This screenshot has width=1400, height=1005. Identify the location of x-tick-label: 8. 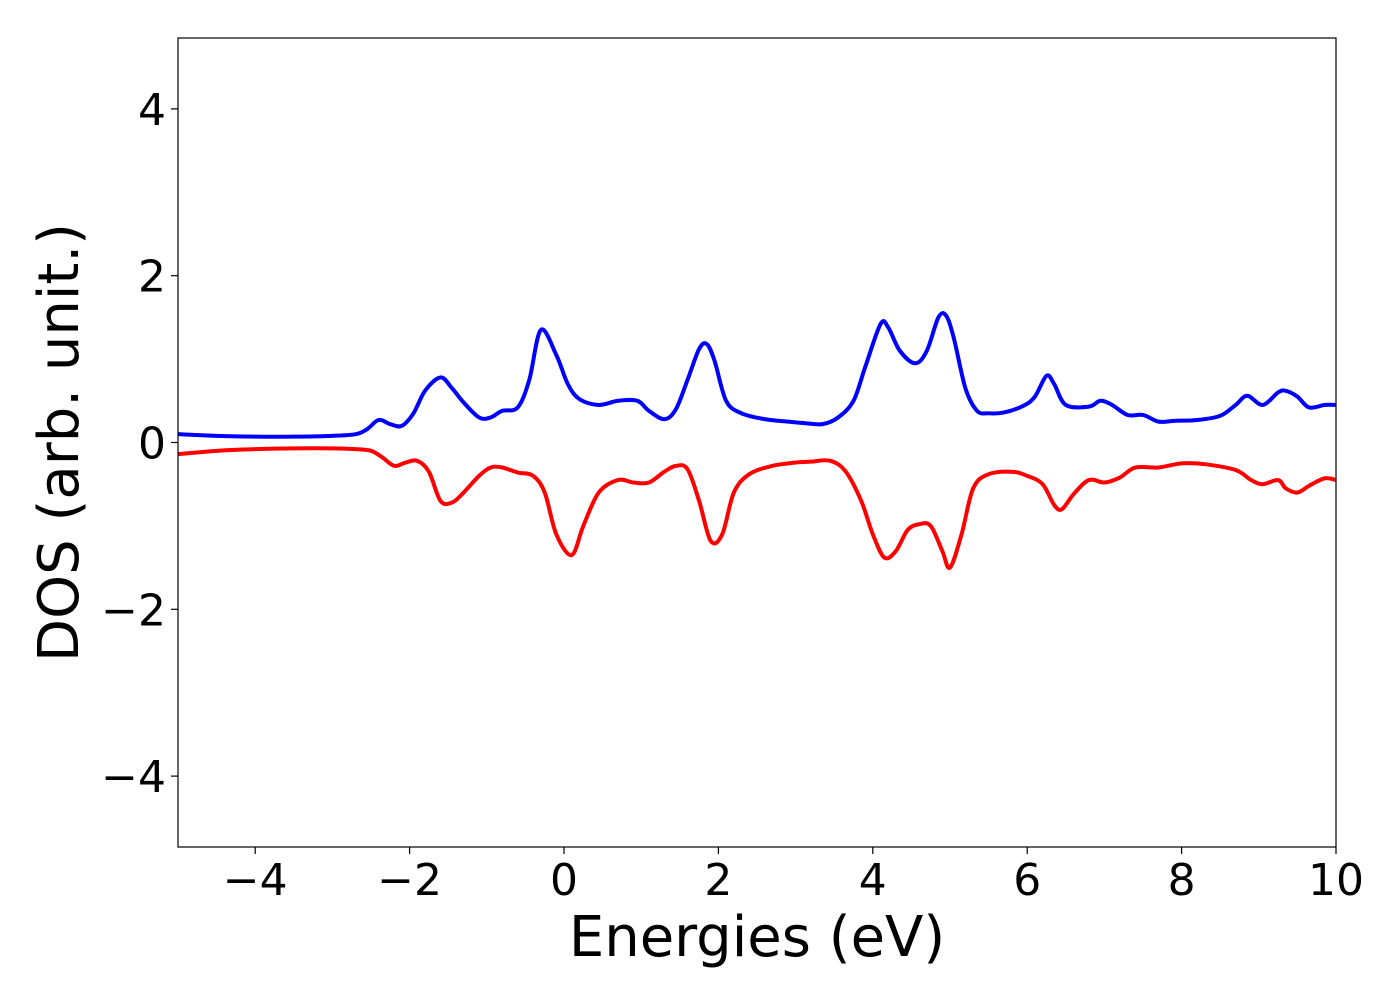
(1182, 880).